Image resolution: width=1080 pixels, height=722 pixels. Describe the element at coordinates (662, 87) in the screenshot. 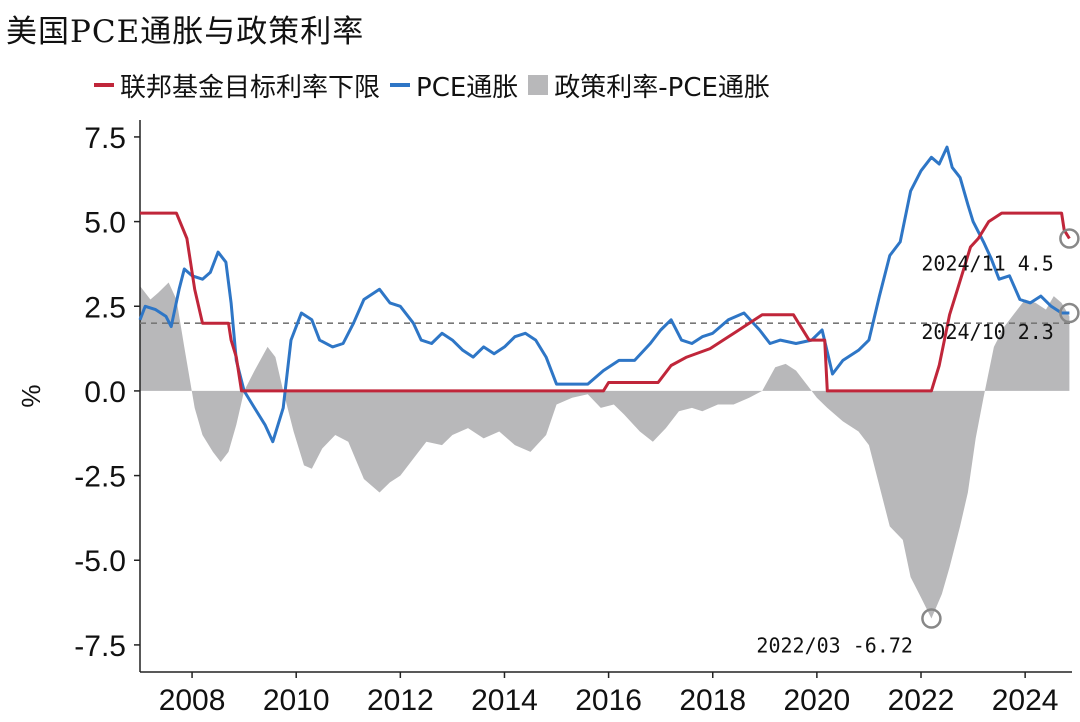

I see `legend-label-spread: 政策利率-PCE通胀` at that location.